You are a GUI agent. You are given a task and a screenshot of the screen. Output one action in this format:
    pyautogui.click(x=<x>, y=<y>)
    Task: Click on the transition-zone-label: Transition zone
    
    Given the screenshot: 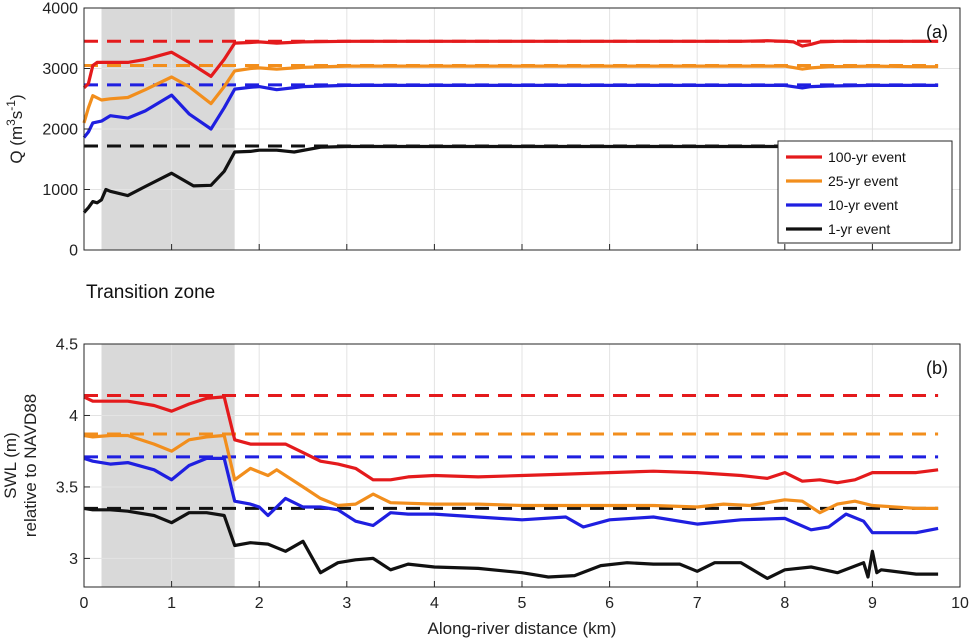 What is the action you would take?
    pyautogui.click(x=150, y=292)
    